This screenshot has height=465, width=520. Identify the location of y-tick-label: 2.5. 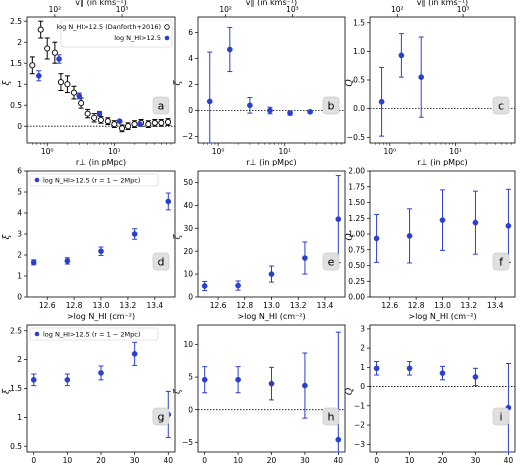
(16, 330).